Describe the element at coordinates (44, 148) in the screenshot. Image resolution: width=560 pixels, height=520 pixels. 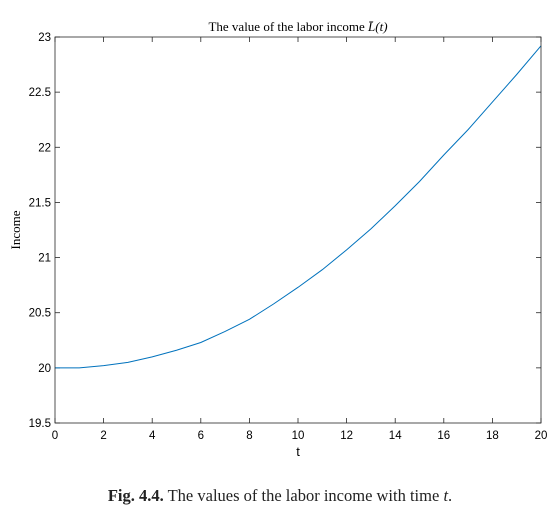
I see `y-tick-label: 22` at that location.